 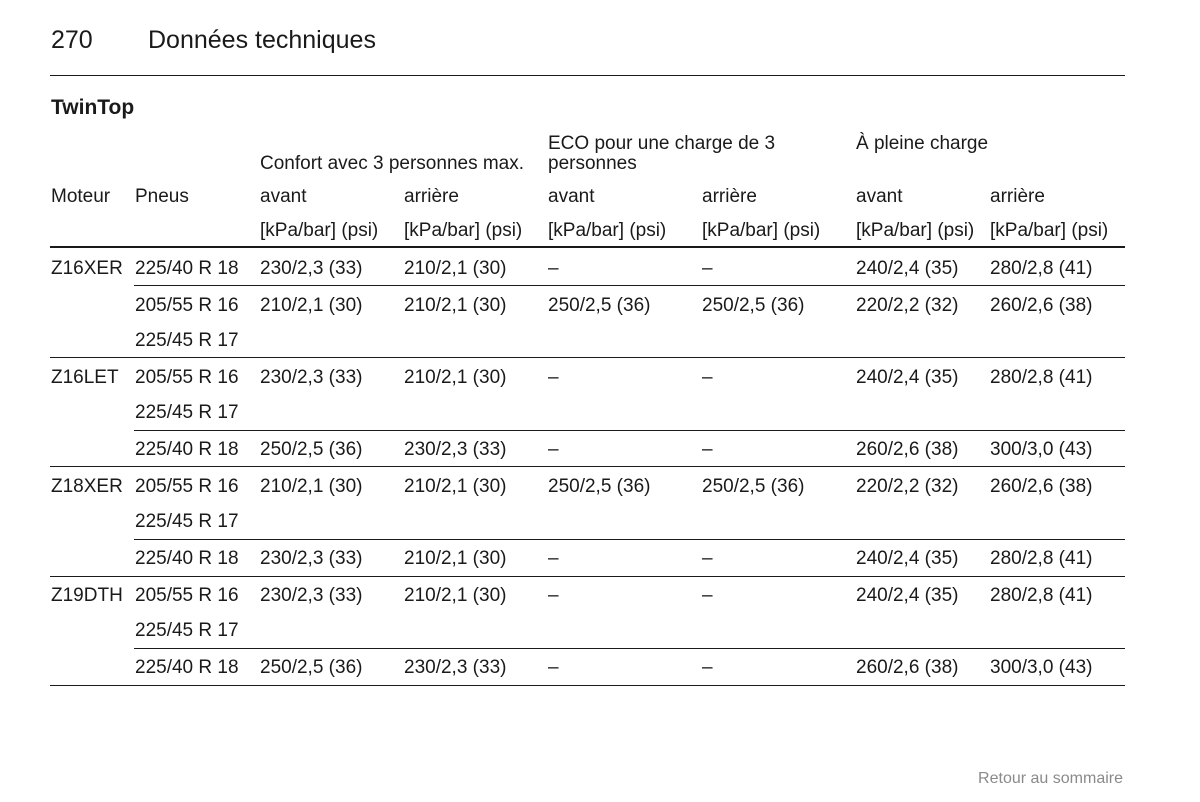 I want to click on section-title: TwinTop, so click(x=93, y=107).